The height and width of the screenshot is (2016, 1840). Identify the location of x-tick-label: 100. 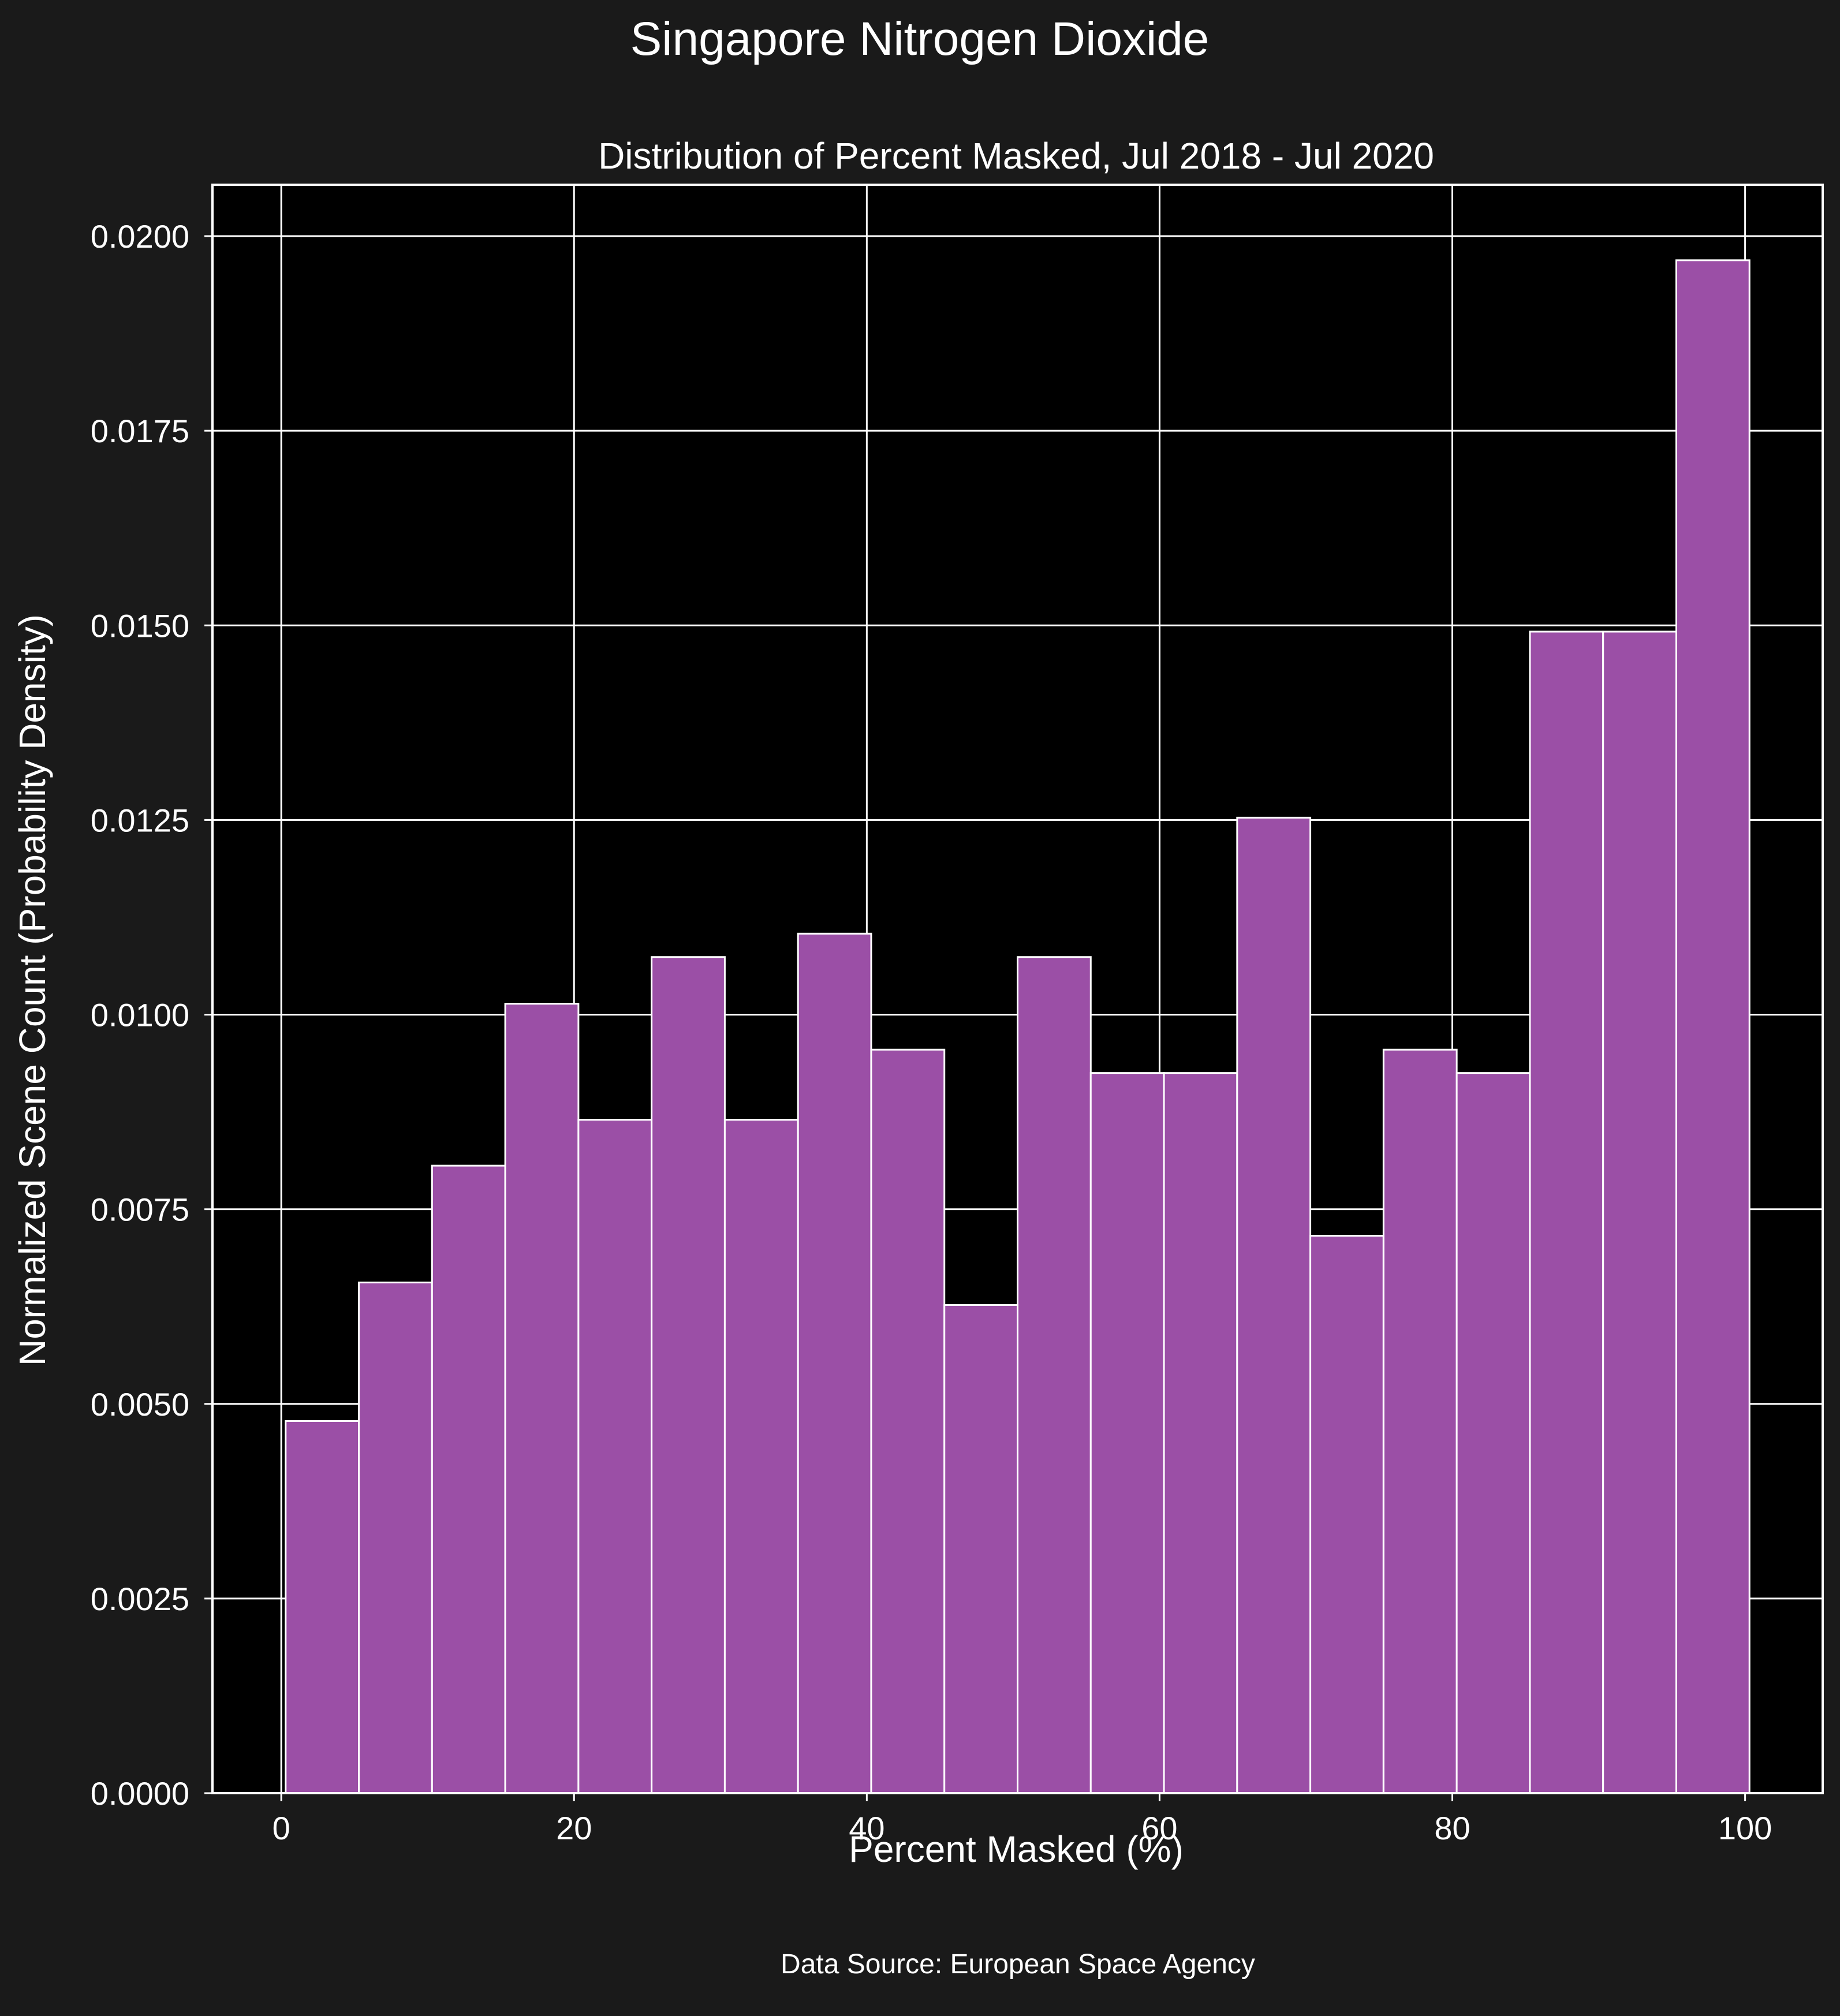
(1745, 1828).